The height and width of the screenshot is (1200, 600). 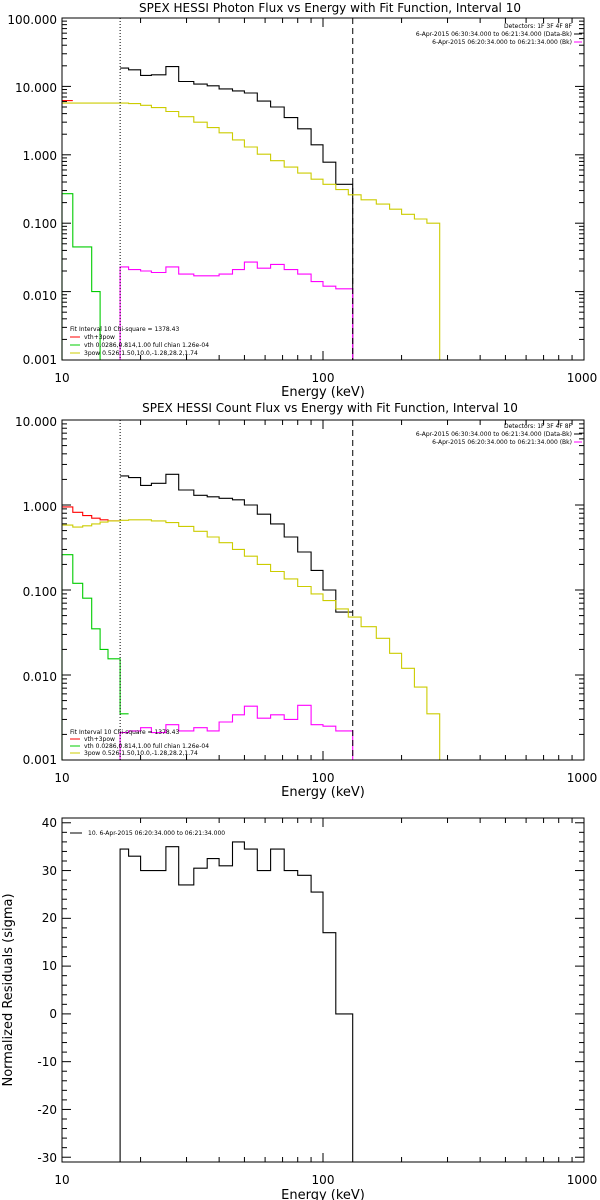 What do you see at coordinates (49, 918) in the screenshot?
I see `y-tick-label: 20` at bounding box center [49, 918].